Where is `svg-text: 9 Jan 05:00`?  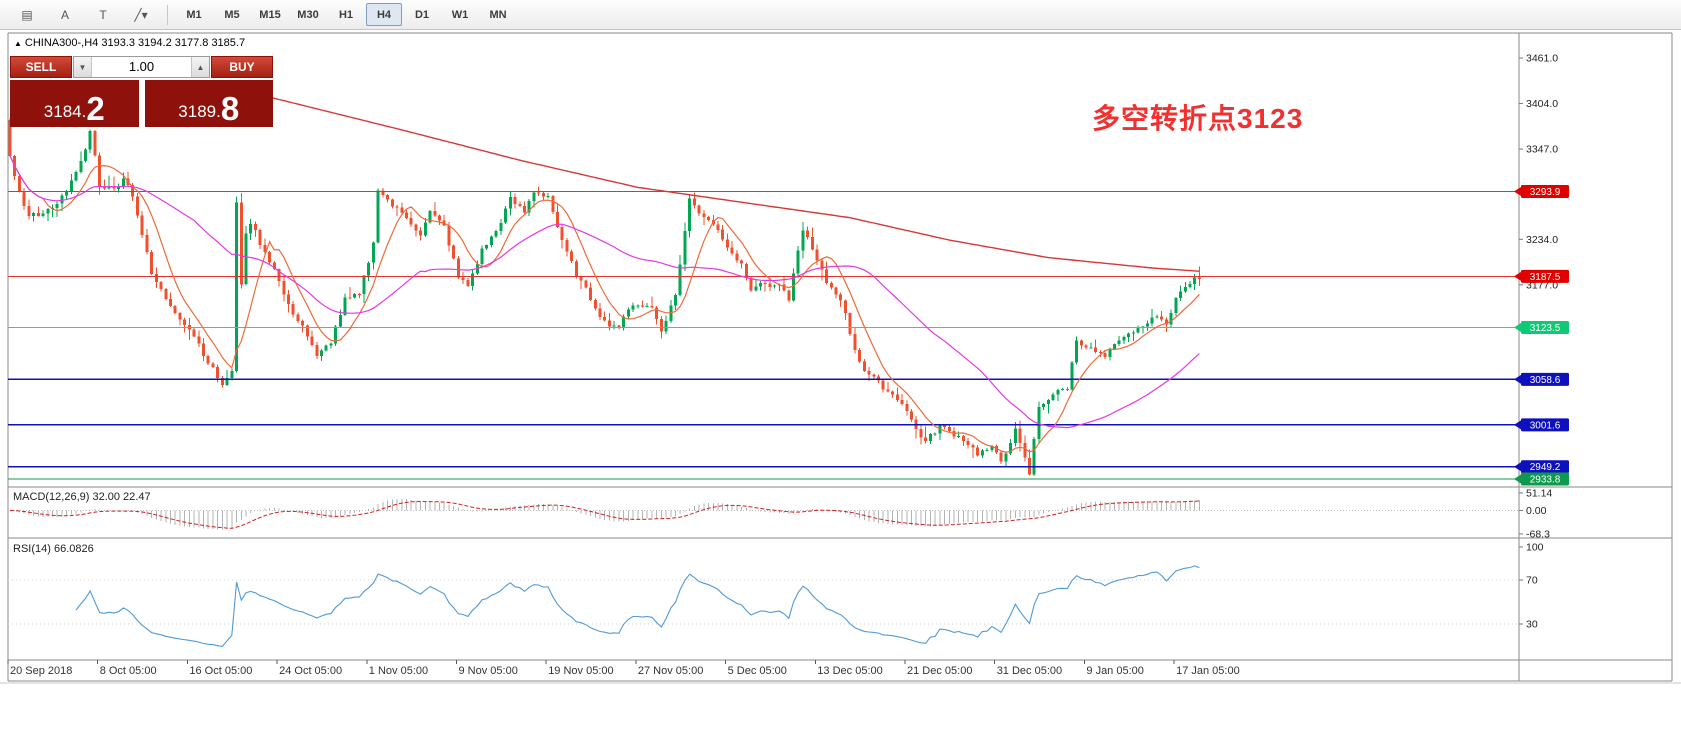 svg-text: 9 Jan 05:00 is located at coordinates (1115, 671).